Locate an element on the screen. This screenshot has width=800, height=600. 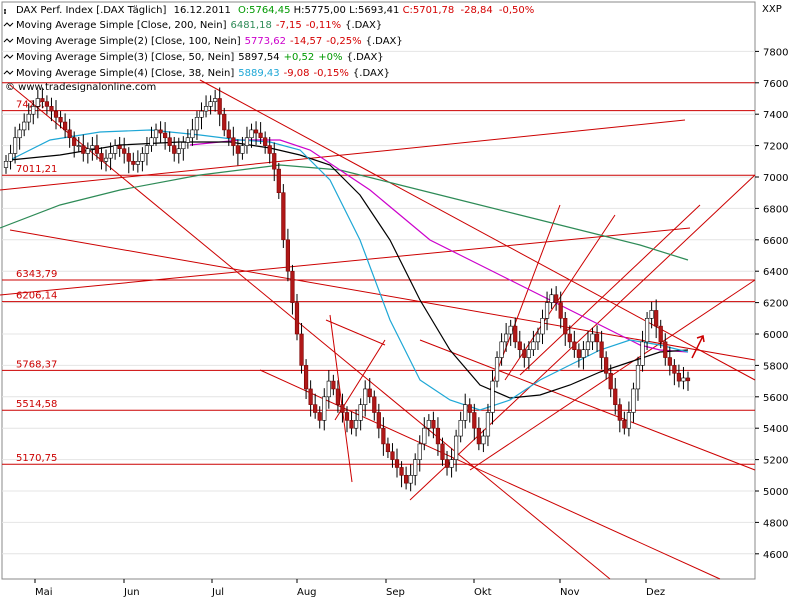
quote-low: L:5693,41 is located at coordinates (374, 10).